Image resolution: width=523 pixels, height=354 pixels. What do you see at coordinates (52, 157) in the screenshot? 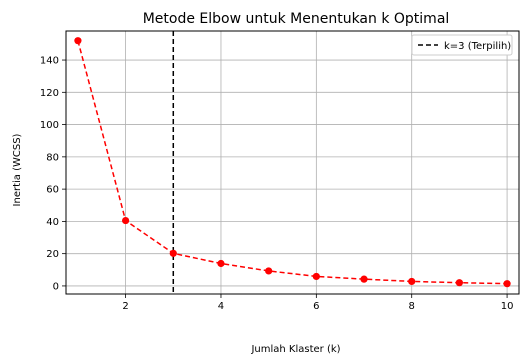
I see `y-tick-label: 80` at bounding box center [52, 157].